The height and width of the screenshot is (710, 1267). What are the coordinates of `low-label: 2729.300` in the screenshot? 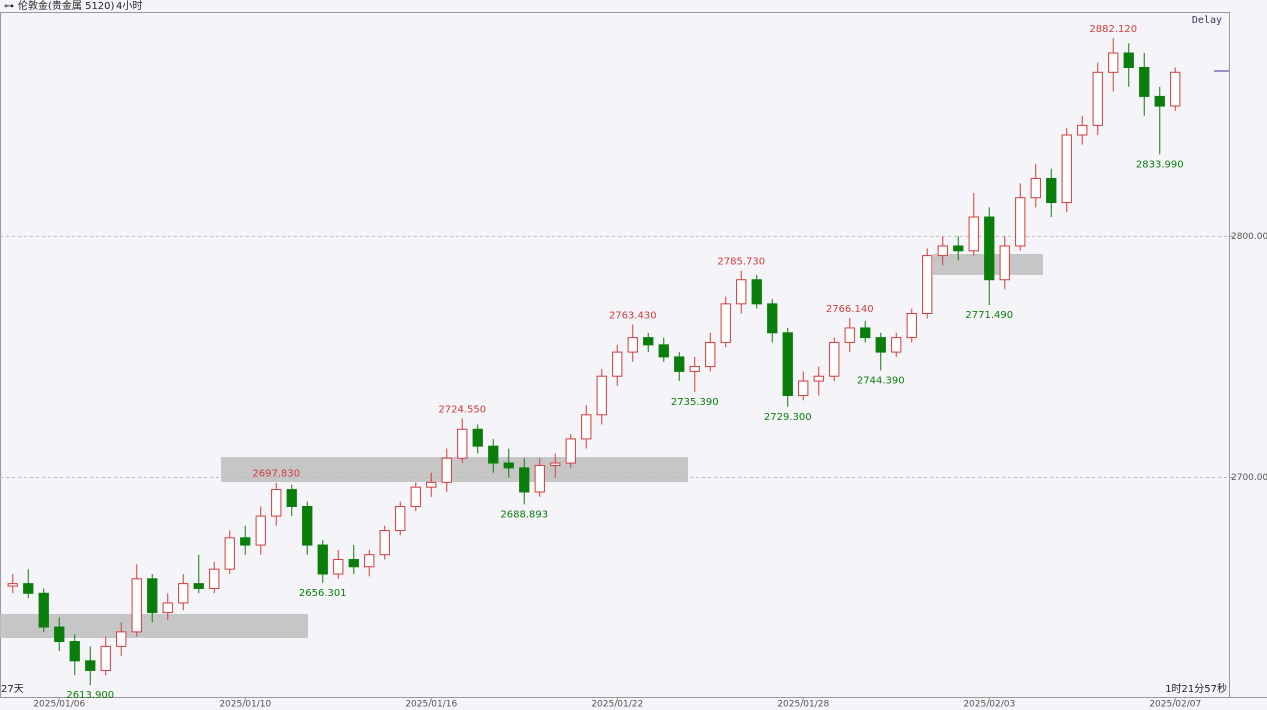 It's located at (788, 417).